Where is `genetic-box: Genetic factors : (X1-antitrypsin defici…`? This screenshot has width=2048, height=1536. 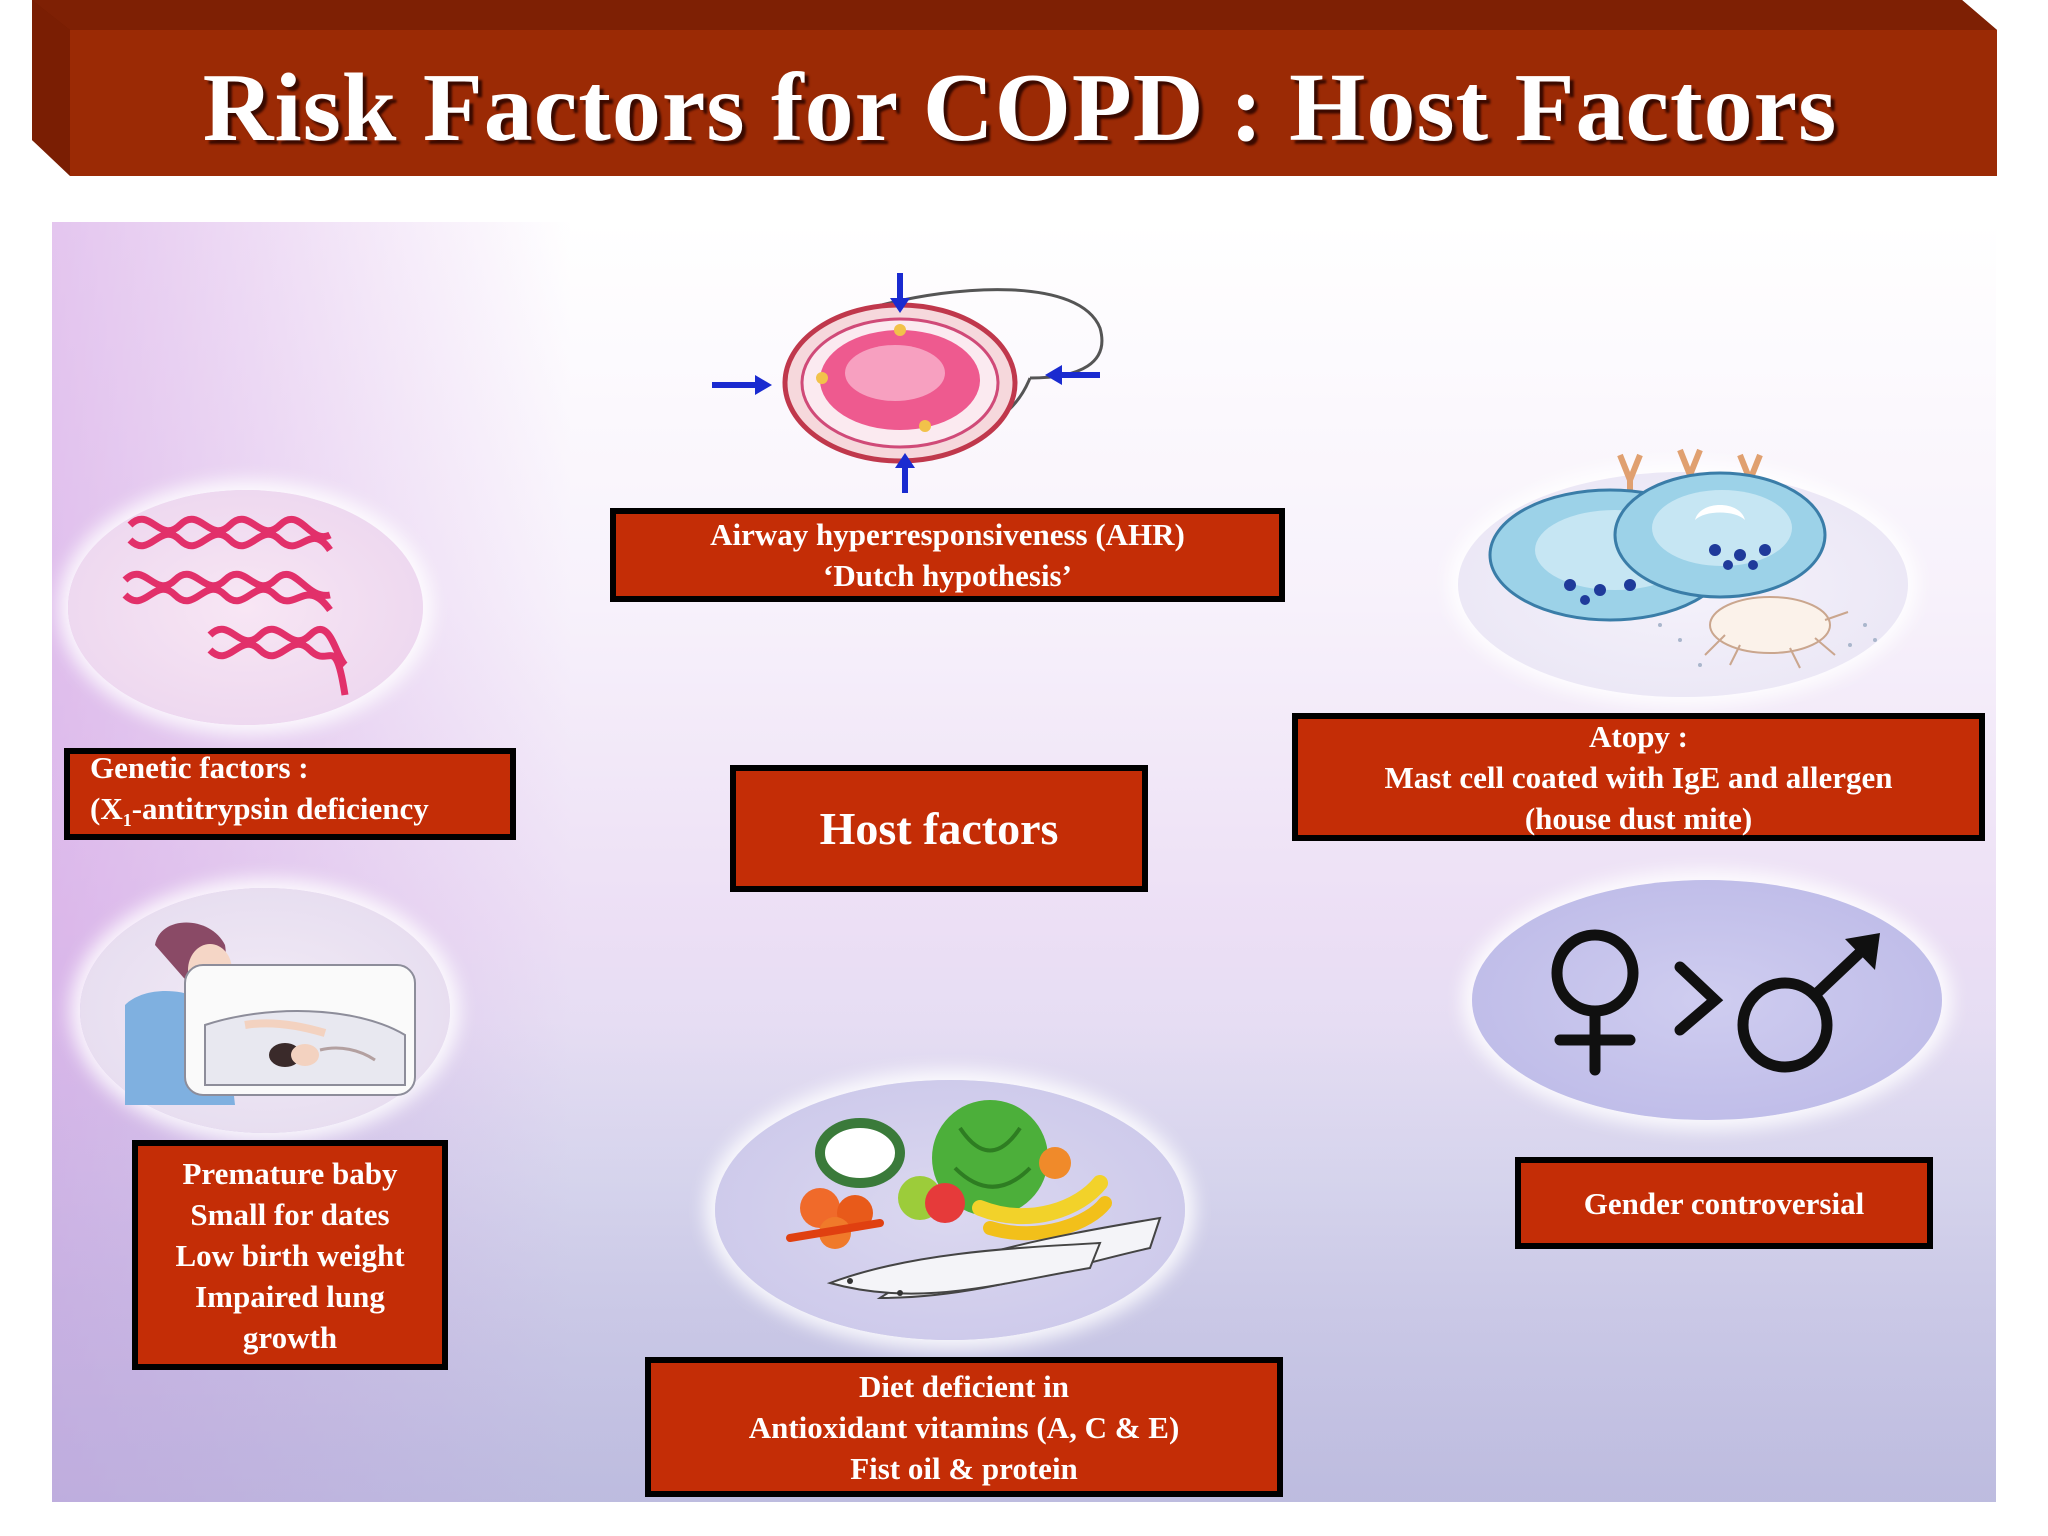 genetic-box: Genetic factors : (X1-antitrypsin defici… is located at coordinates (290, 794).